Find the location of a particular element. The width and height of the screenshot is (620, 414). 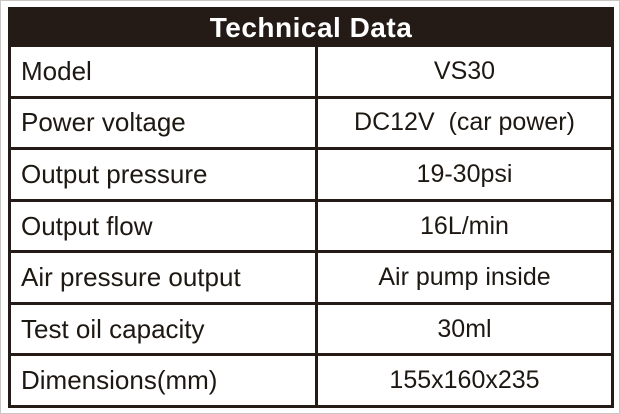

table-row: Power voltage DC12V (car power) is located at coordinates (311, 121).